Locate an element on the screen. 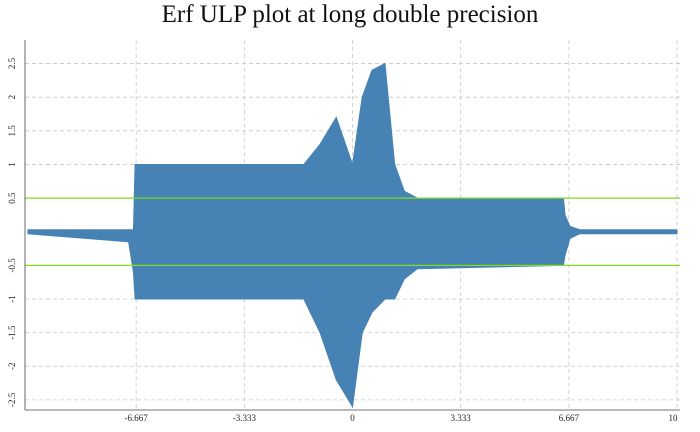 This screenshot has width=700, height=432. x-tick-label: 10 is located at coordinates (674, 418).